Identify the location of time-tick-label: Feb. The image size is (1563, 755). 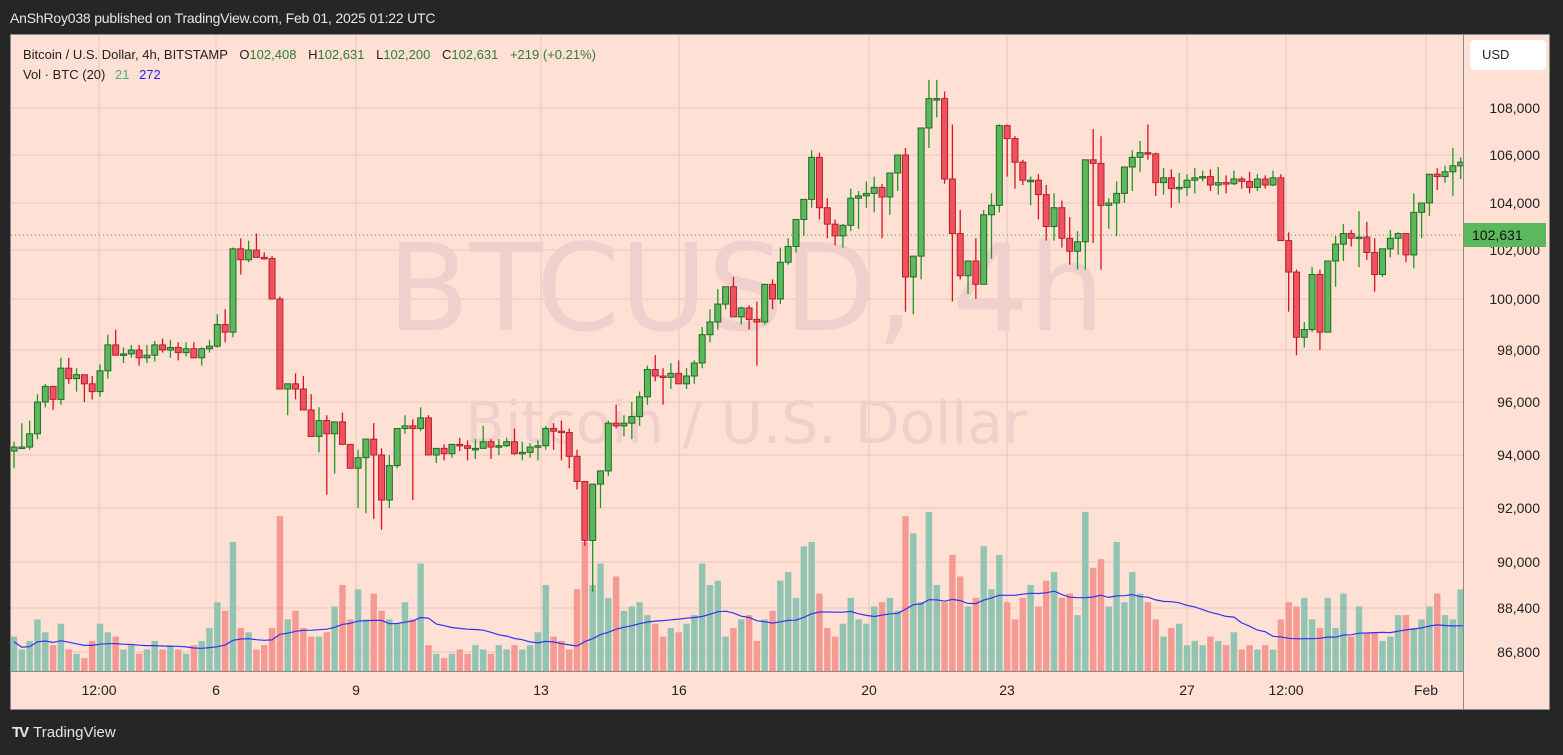
(1426, 690).